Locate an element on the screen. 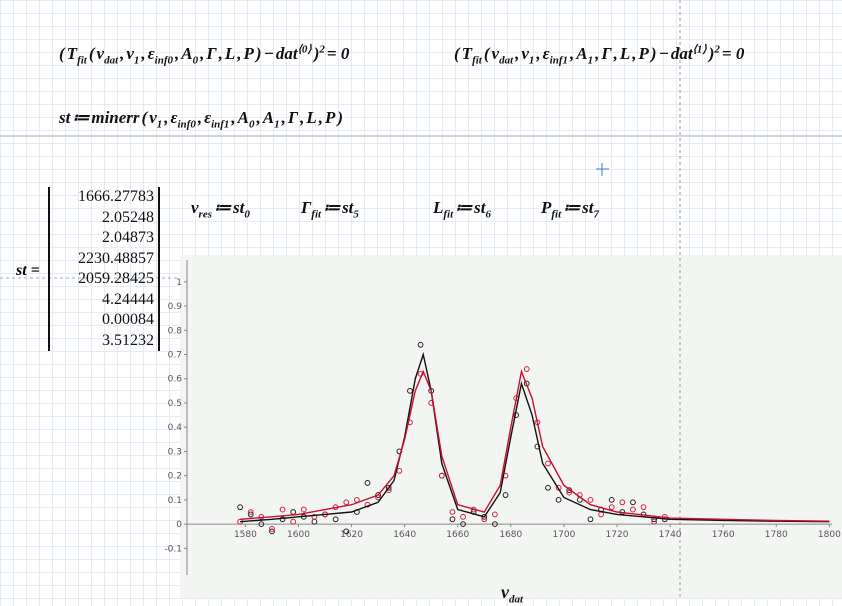  math-subscript: inf0 is located at coordinates (186, 124).